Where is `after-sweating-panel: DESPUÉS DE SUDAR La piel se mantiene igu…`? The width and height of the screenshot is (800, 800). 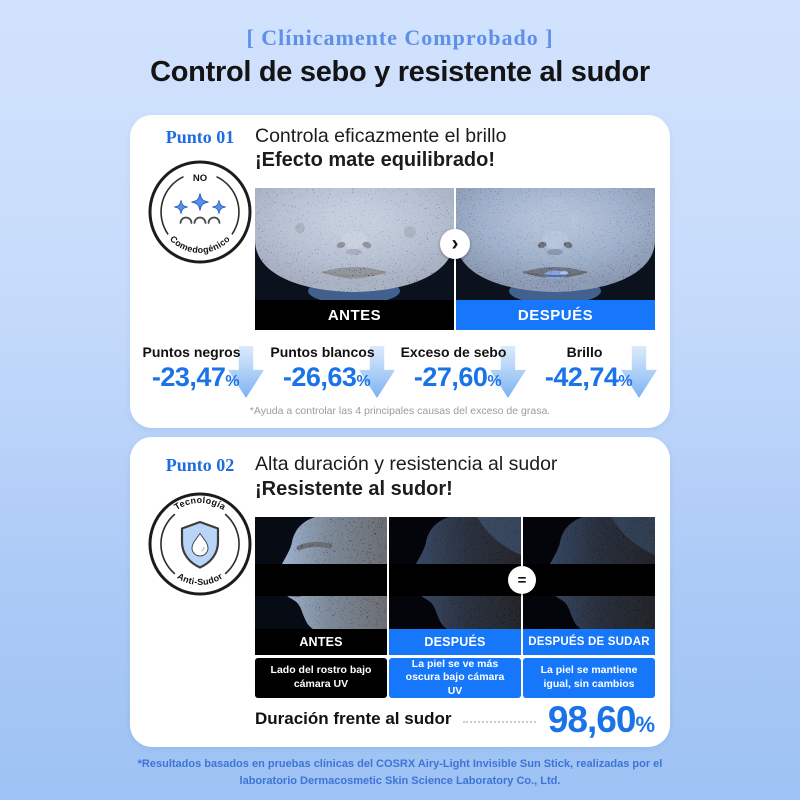 after-sweating-panel: DESPUÉS DE SUDAR La piel se mantiene igu… is located at coordinates (589, 607).